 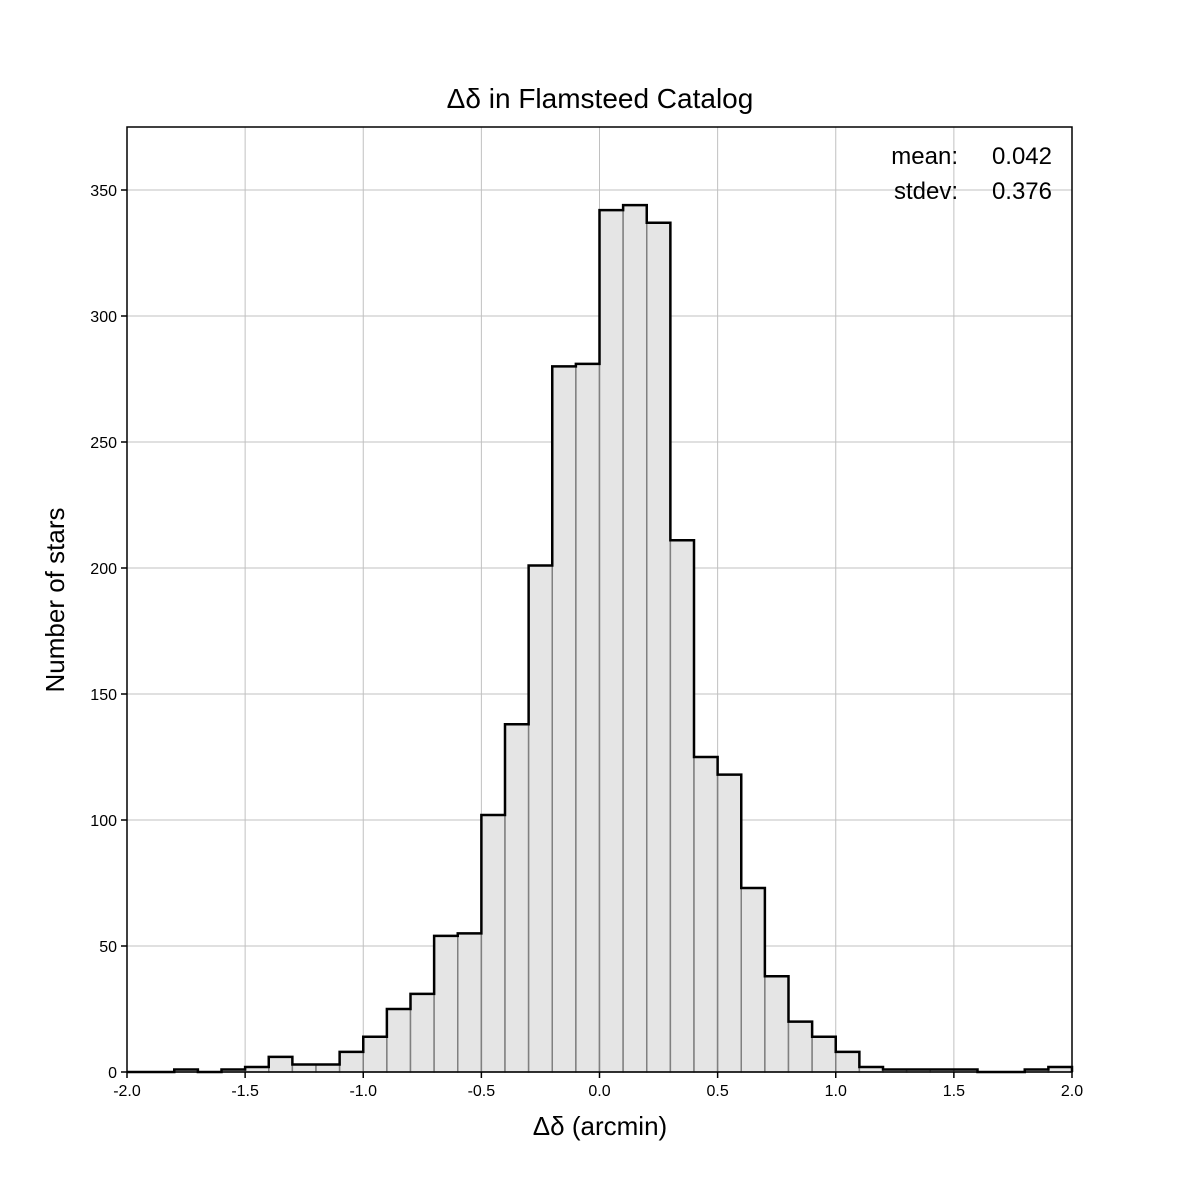 What do you see at coordinates (103, 569) in the screenshot?
I see `y-tick-label: 200` at bounding box center [103, 569].